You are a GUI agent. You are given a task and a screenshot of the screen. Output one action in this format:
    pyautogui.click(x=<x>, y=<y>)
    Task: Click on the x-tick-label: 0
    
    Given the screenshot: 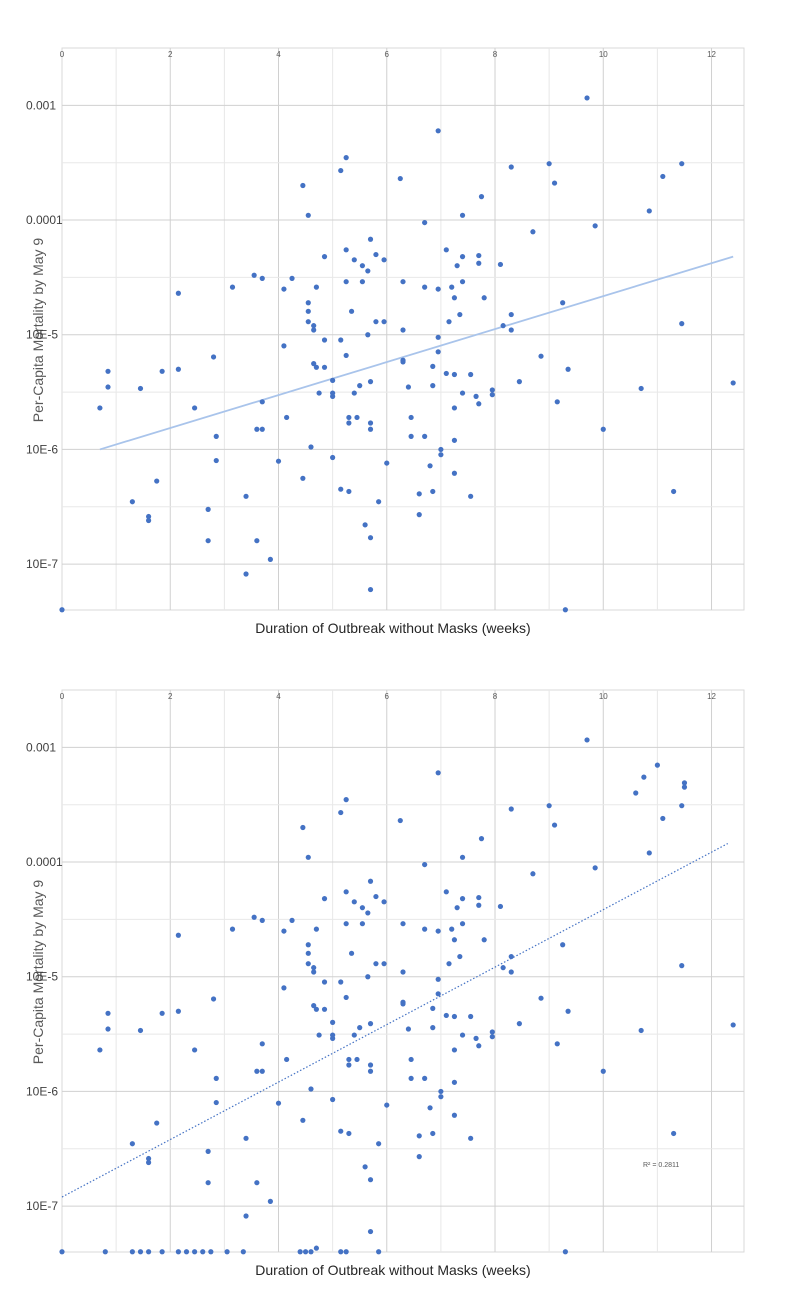 What is the action you would take?
    pyautogui.click(x=62, y=54)
    